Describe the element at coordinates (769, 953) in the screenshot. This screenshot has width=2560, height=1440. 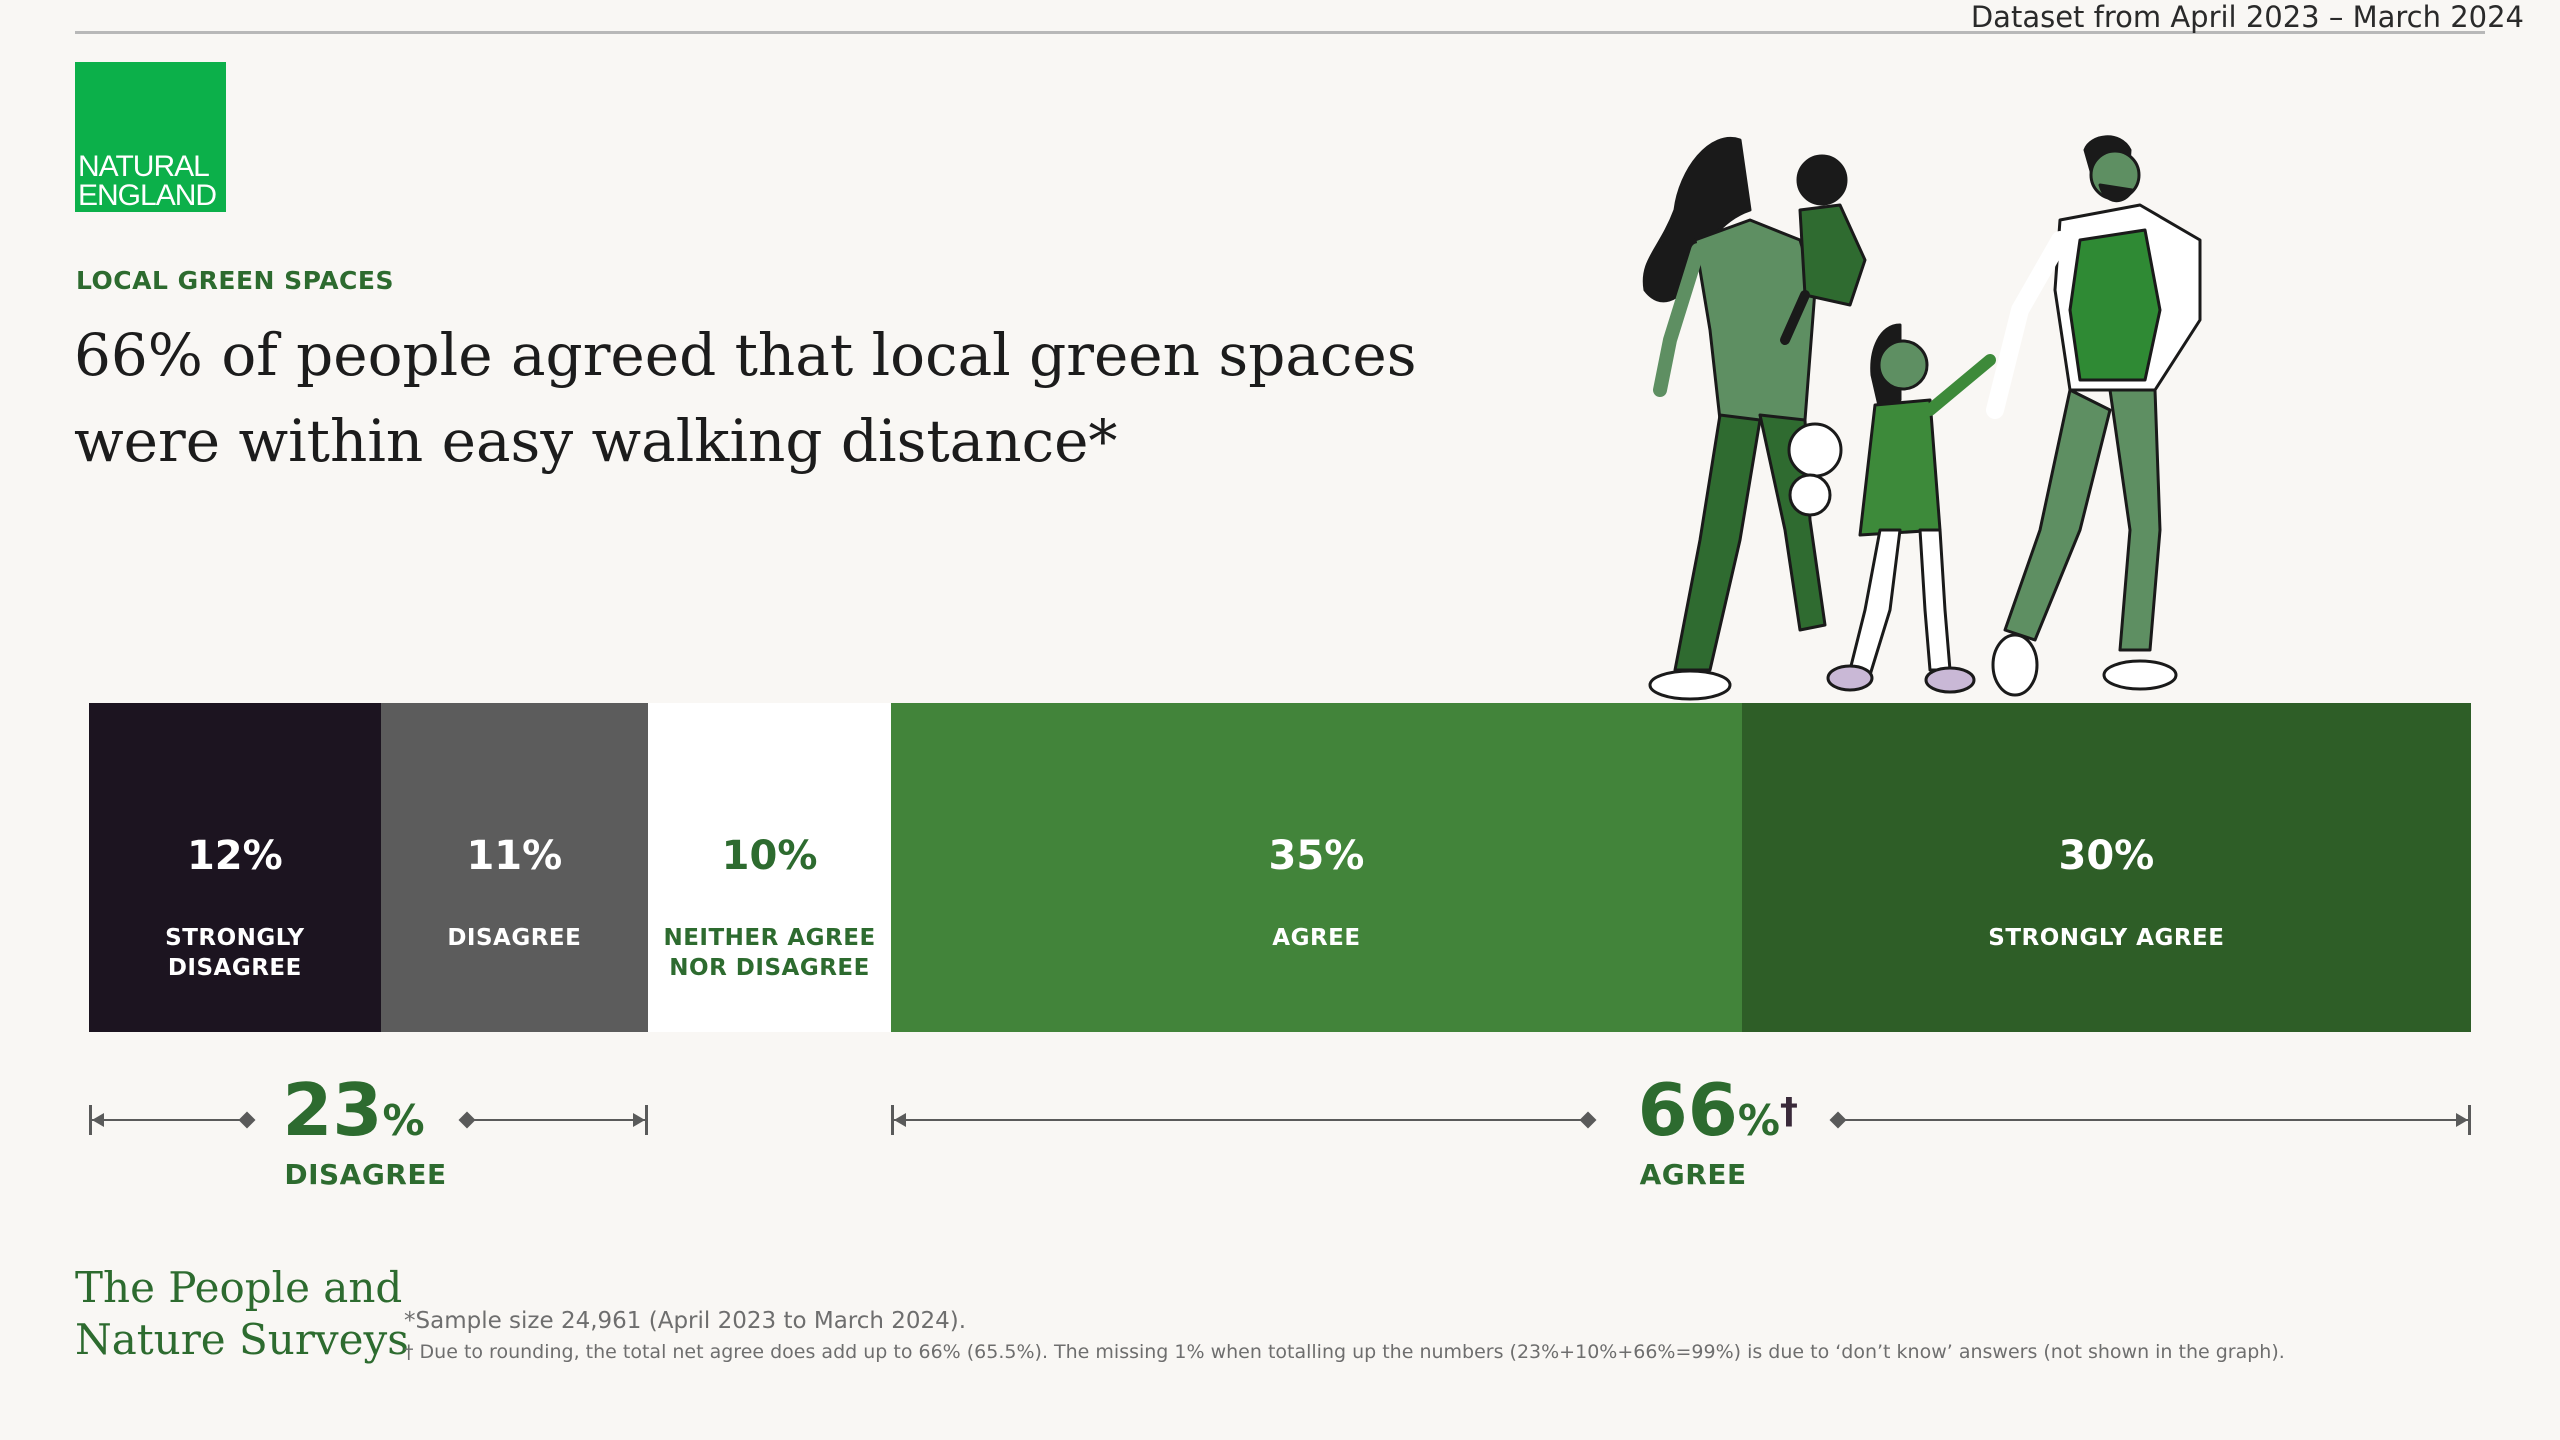
I see `segment-category-label: NEITHER AGREE NOR DISAGREE` at that location.